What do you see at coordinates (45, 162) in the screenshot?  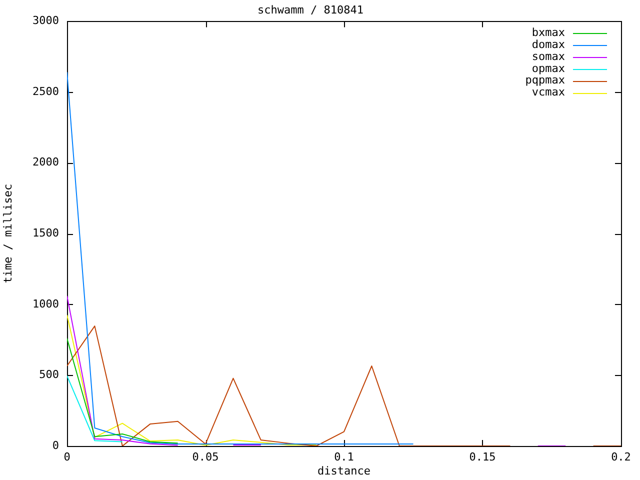 I see `y-tick-label: 2000` at bounding box center [45, 162].